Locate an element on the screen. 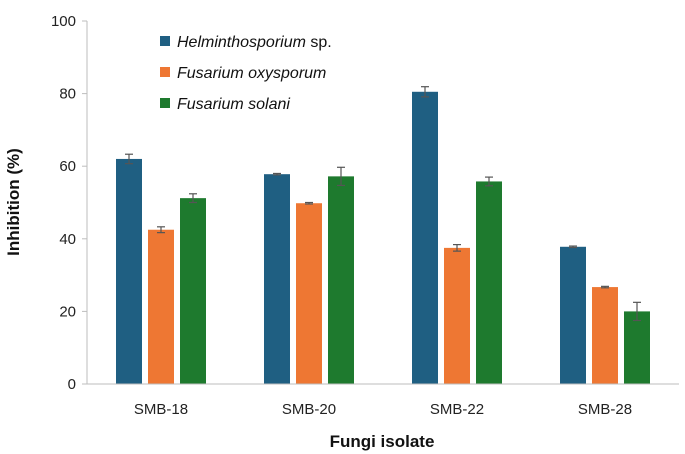  legend-item: Helminthosporium sp. is located at coordinates (246, 42).